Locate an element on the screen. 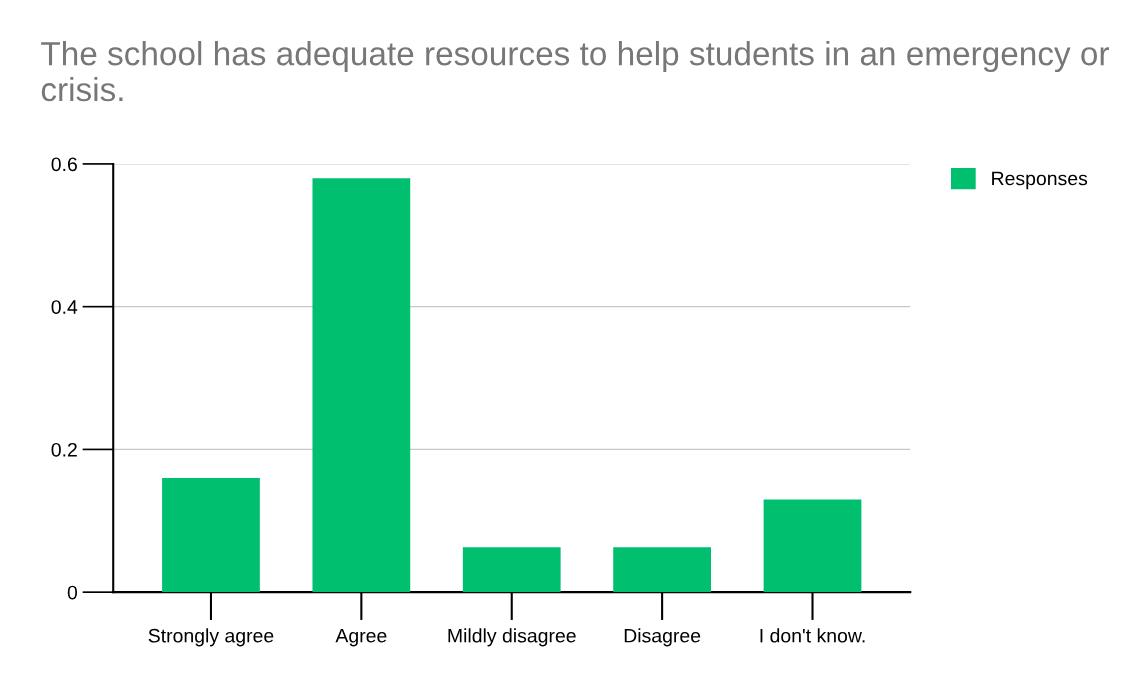 The height and width of the screenshot is (683, 1121). chart-title: The school has adequate resources to help students in an emergency or crisis. is located at coordinates (575, 71).